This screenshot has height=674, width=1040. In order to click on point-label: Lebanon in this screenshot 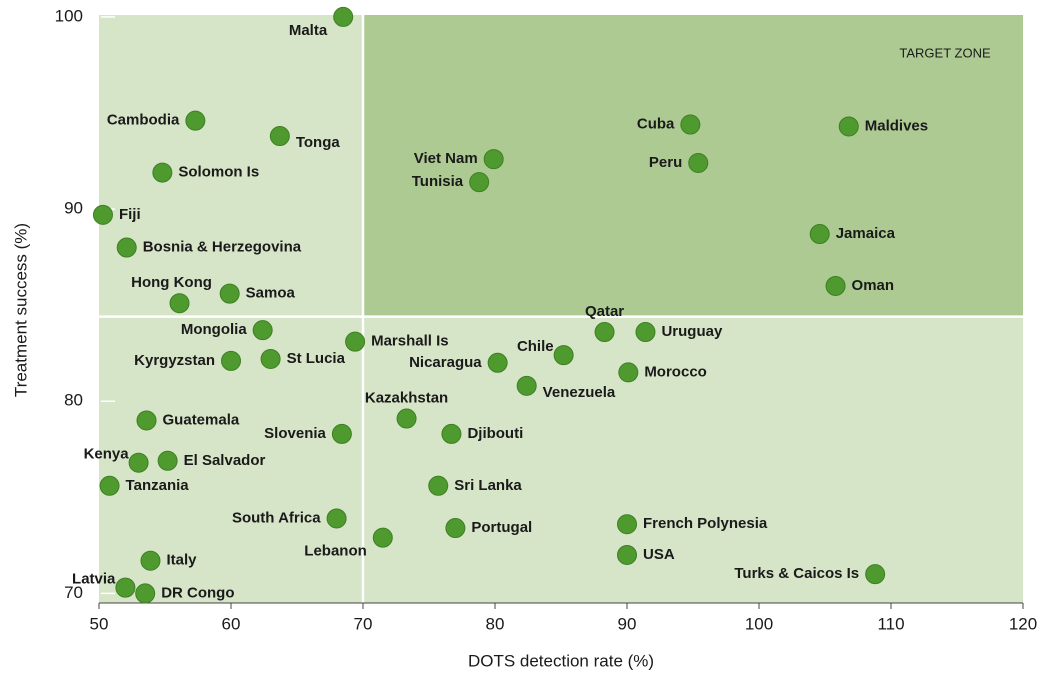, I will do `click(335, 551)`.